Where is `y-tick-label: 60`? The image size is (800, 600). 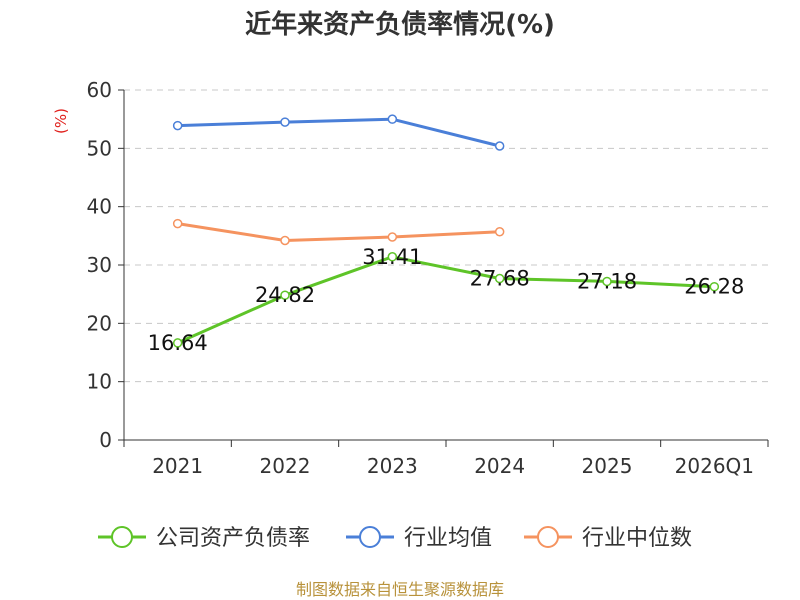 y-tick-label: 60 is located at coordinates (99, 90).